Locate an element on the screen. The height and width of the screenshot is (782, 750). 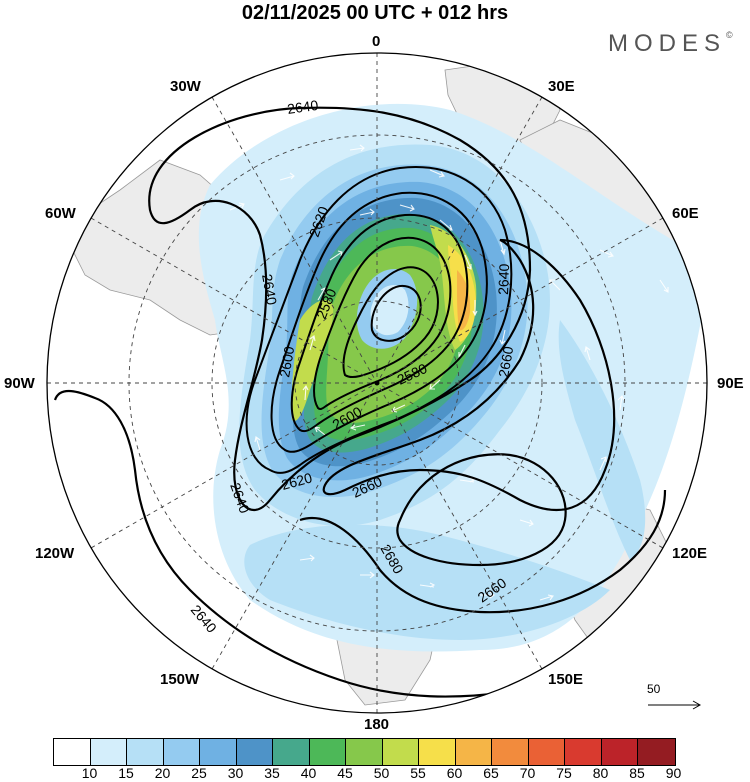
contour-2660-east is located at coordinates (469, 375).